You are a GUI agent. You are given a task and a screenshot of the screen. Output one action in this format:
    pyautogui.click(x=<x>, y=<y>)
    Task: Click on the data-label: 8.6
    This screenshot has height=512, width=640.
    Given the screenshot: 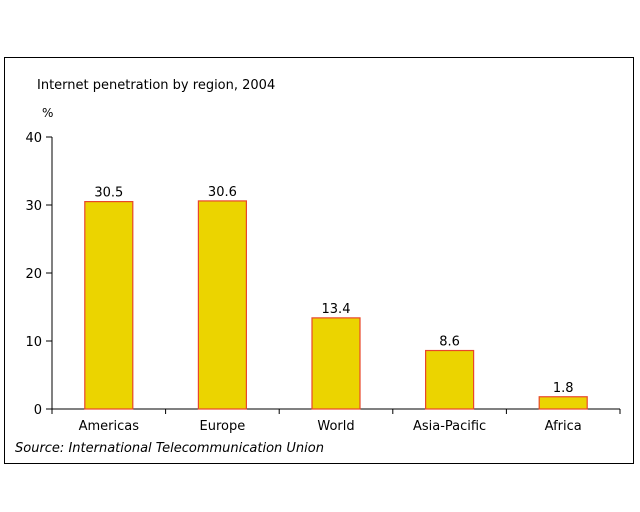 What is the action you would take?
    pyautogui.click(x=449, y=342)
    